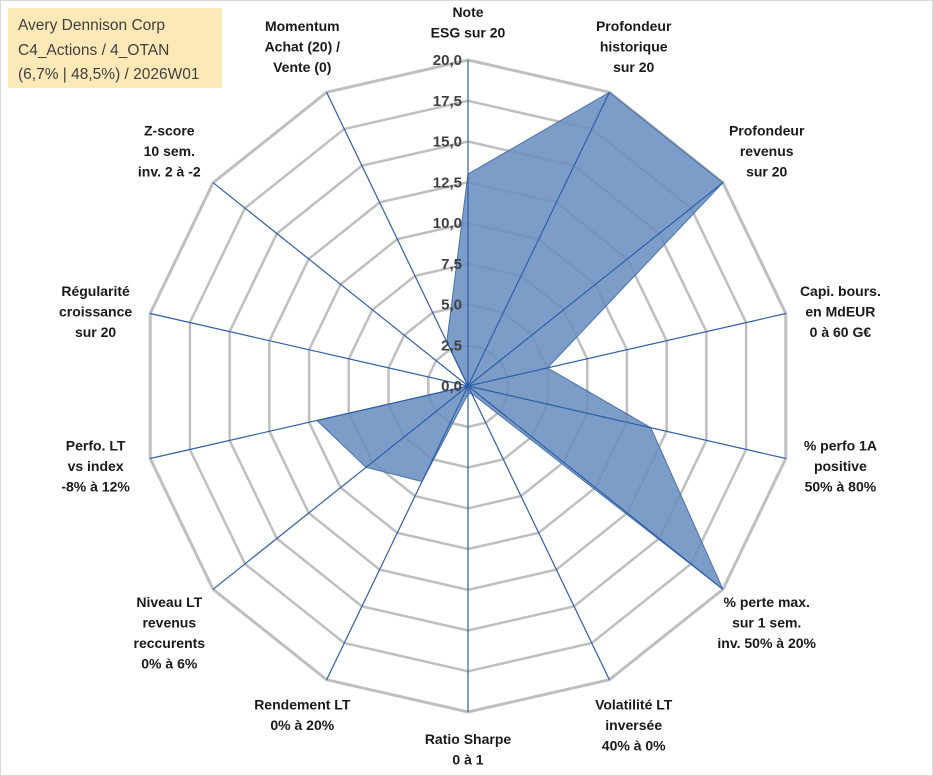 The image size is (933, 776). Describe the element at coordinates (169, 172) in the screenshot. I see `axis-label: inv. 2 à -2` at that location.